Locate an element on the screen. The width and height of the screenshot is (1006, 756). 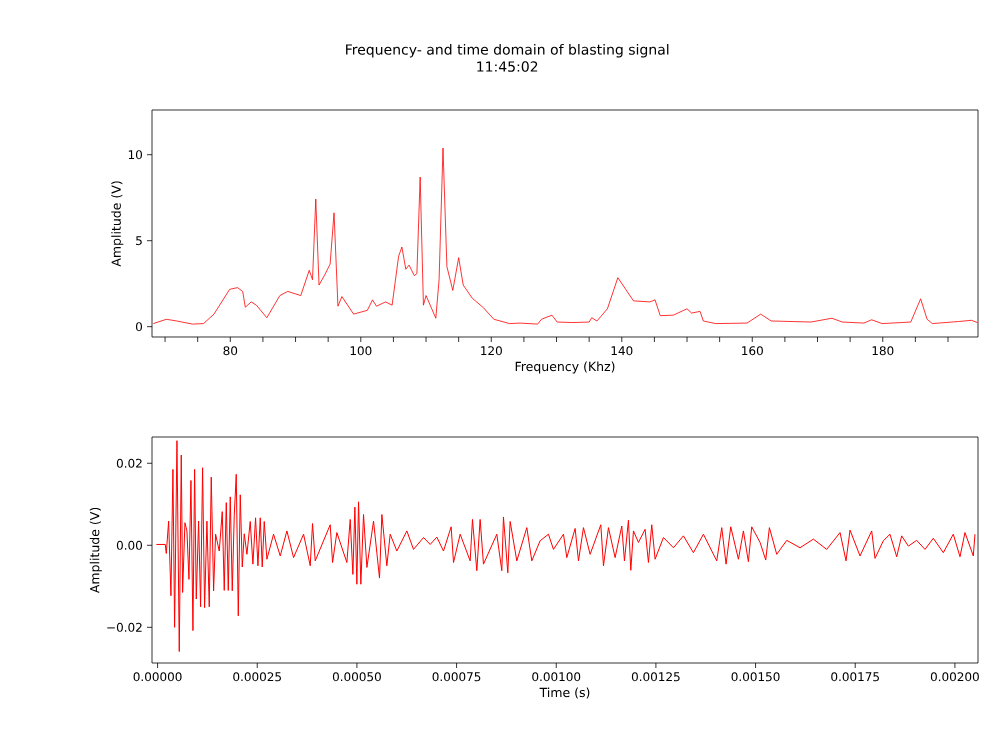
y-tick-label: 0.02 is located at coordinates (129, 463).